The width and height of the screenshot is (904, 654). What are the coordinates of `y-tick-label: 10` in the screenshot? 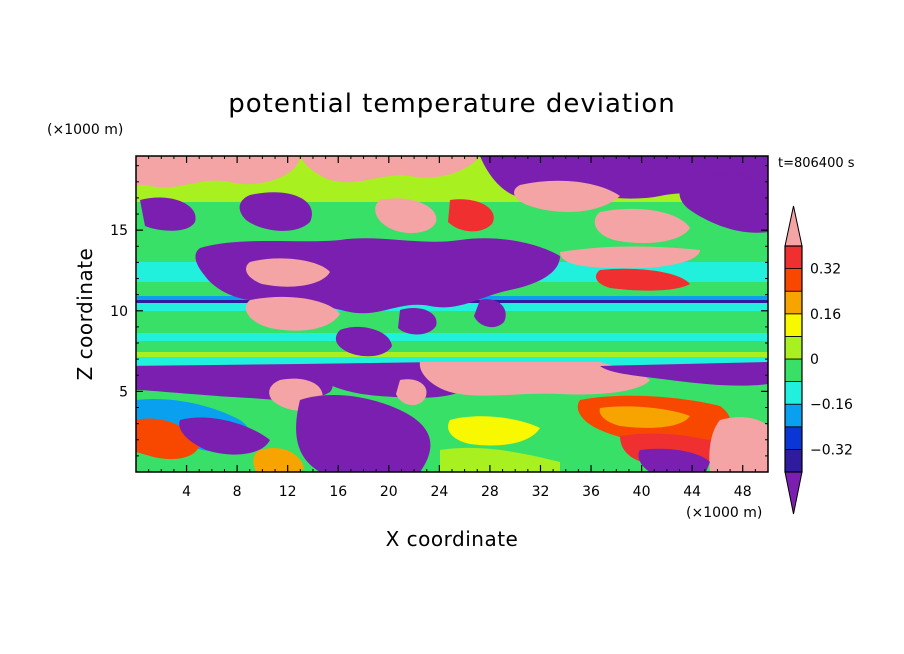 It's located at (119, 312).